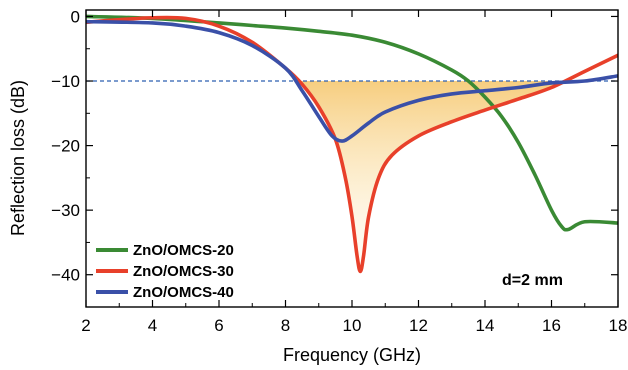 The height and width of the screenshot is (370, 628). What do you see at coordinates (65, 146) in the screenshot?
I see `y-tick-label: −20` at bounding box center [65, 146].